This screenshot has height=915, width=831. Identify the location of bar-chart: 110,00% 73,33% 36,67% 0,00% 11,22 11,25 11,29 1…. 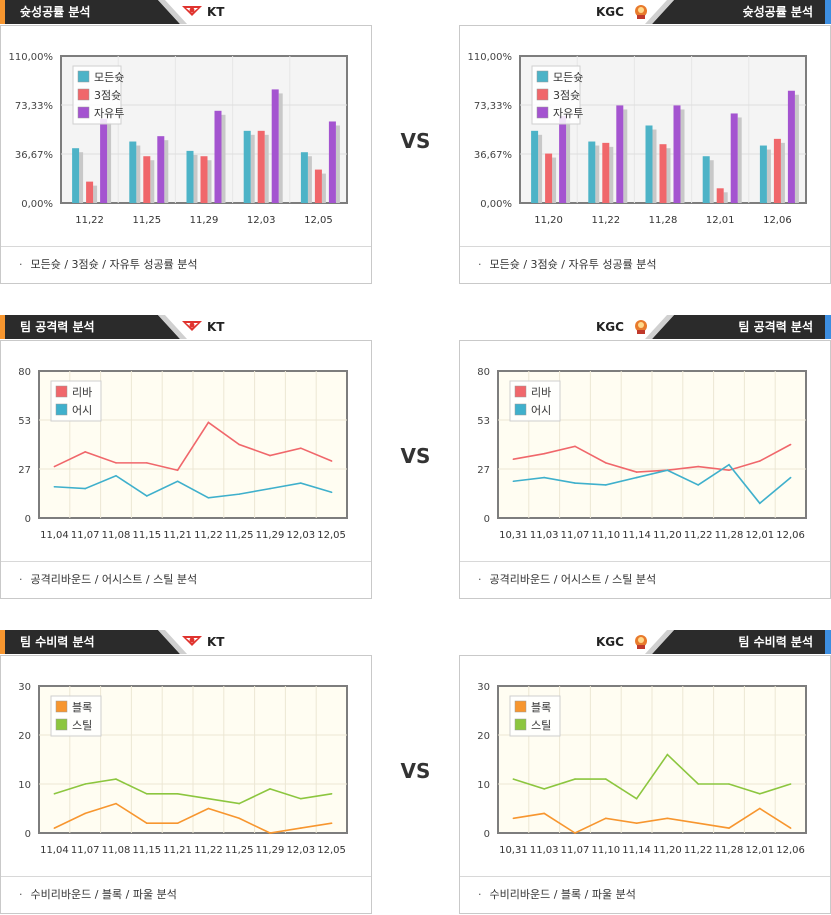
(178, 139).